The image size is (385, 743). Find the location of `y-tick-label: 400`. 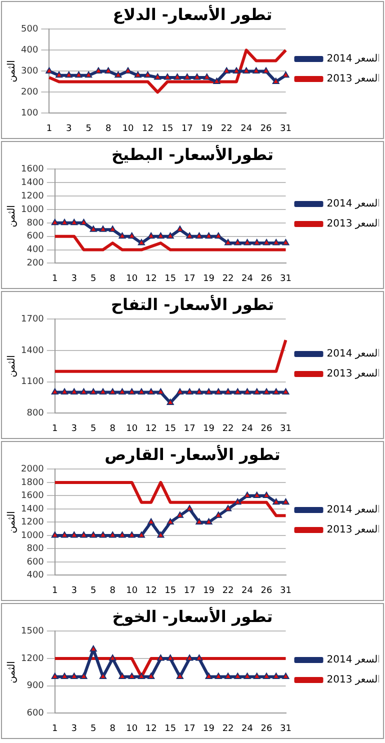

y-tick-label: 400 is located at coordinates (35, 250).